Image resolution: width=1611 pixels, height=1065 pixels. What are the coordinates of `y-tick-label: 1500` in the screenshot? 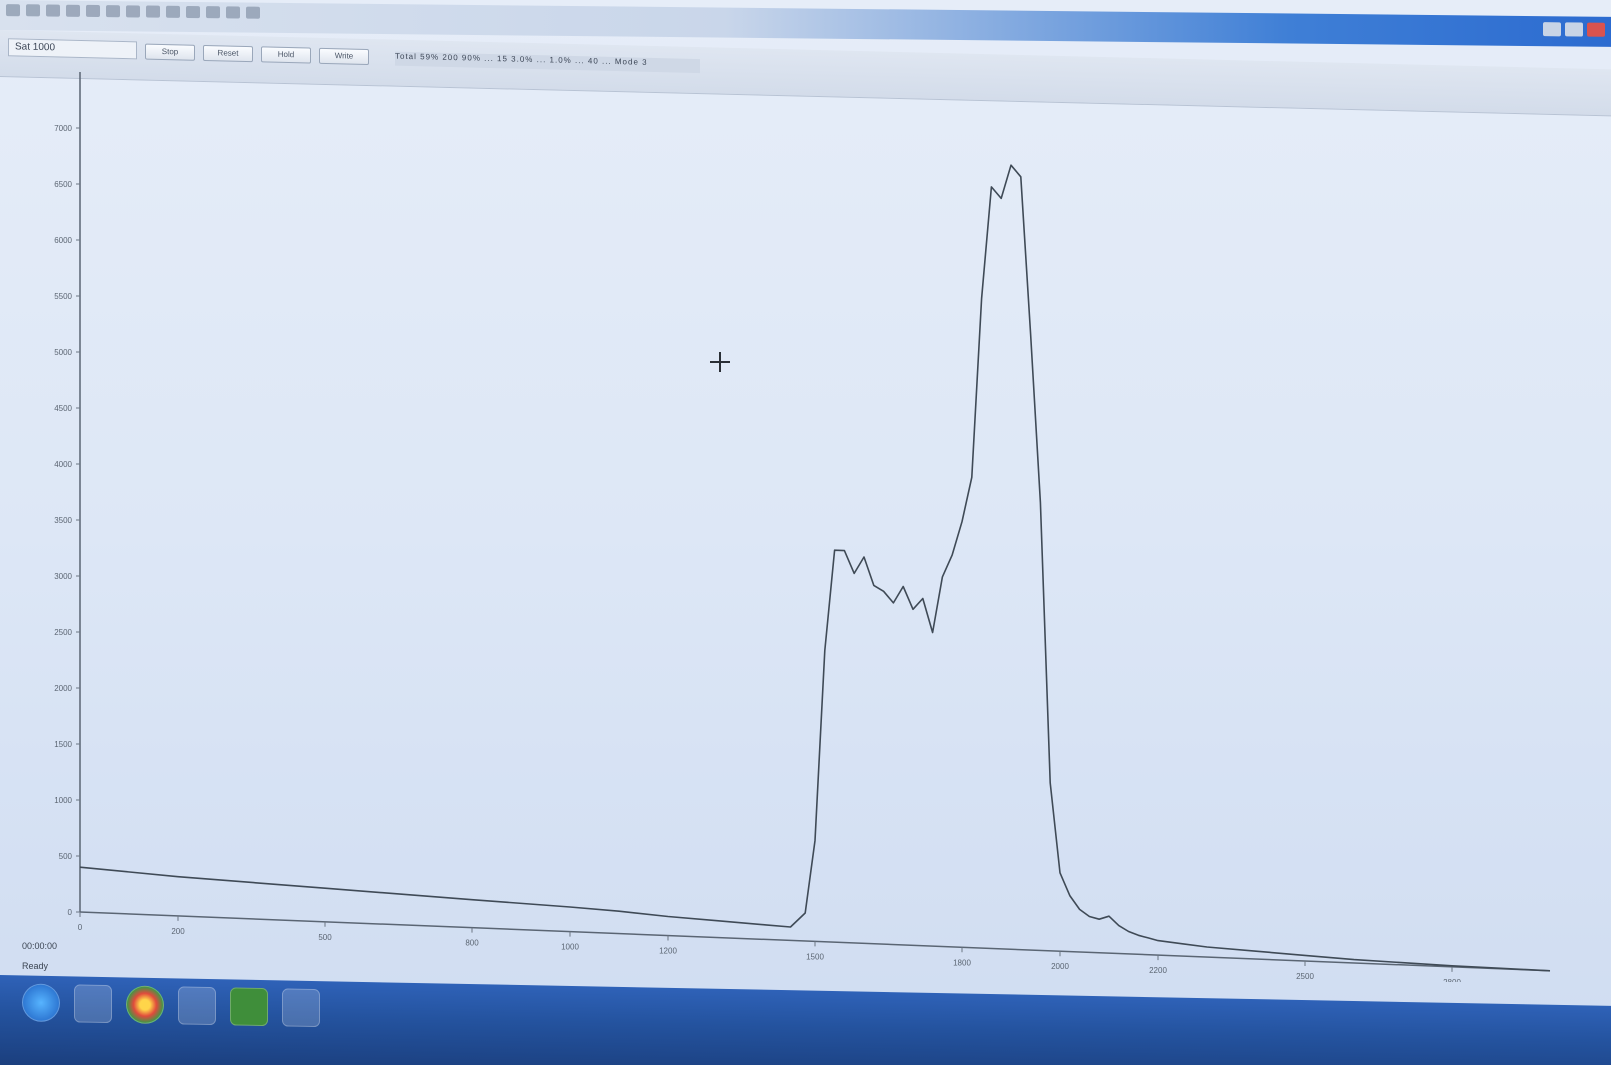 It's located at (63, 744).